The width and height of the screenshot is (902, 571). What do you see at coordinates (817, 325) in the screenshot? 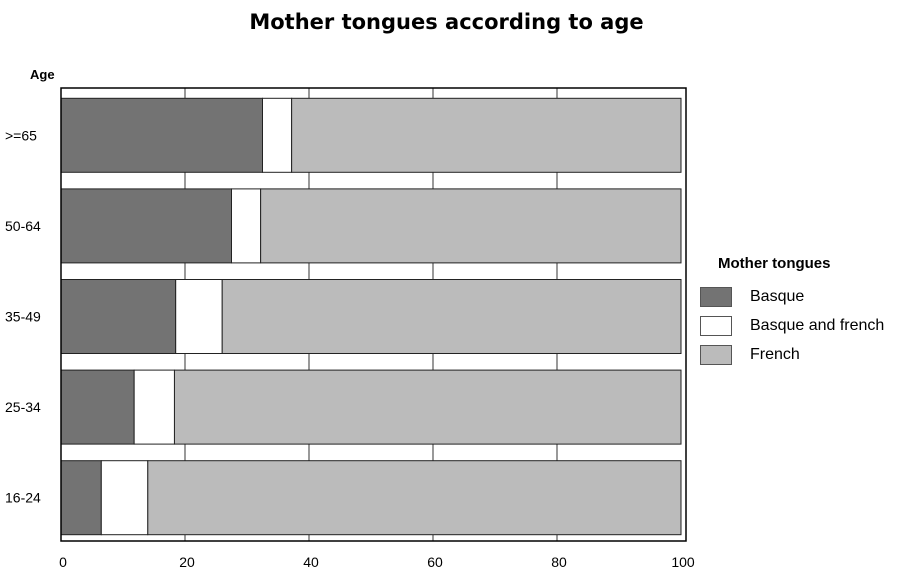
I see `legend-label-basque-and-french: Basque and french` at bounding box center [817, 325].